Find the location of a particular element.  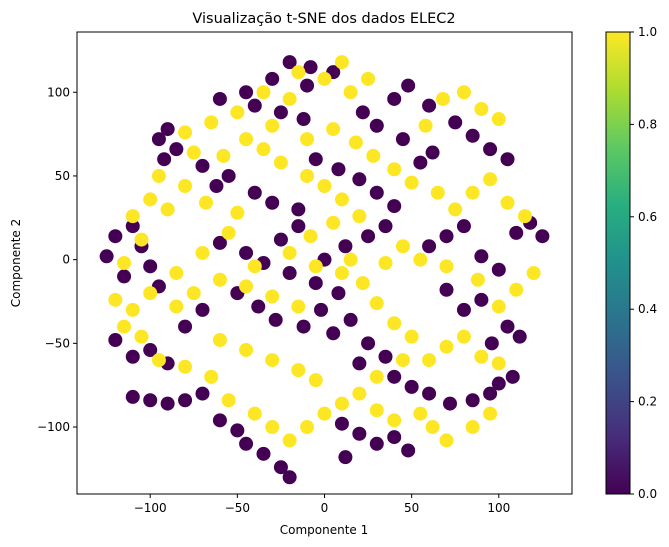

colorbar-tick-label: 0.2 is located at coordinates (647, 402).